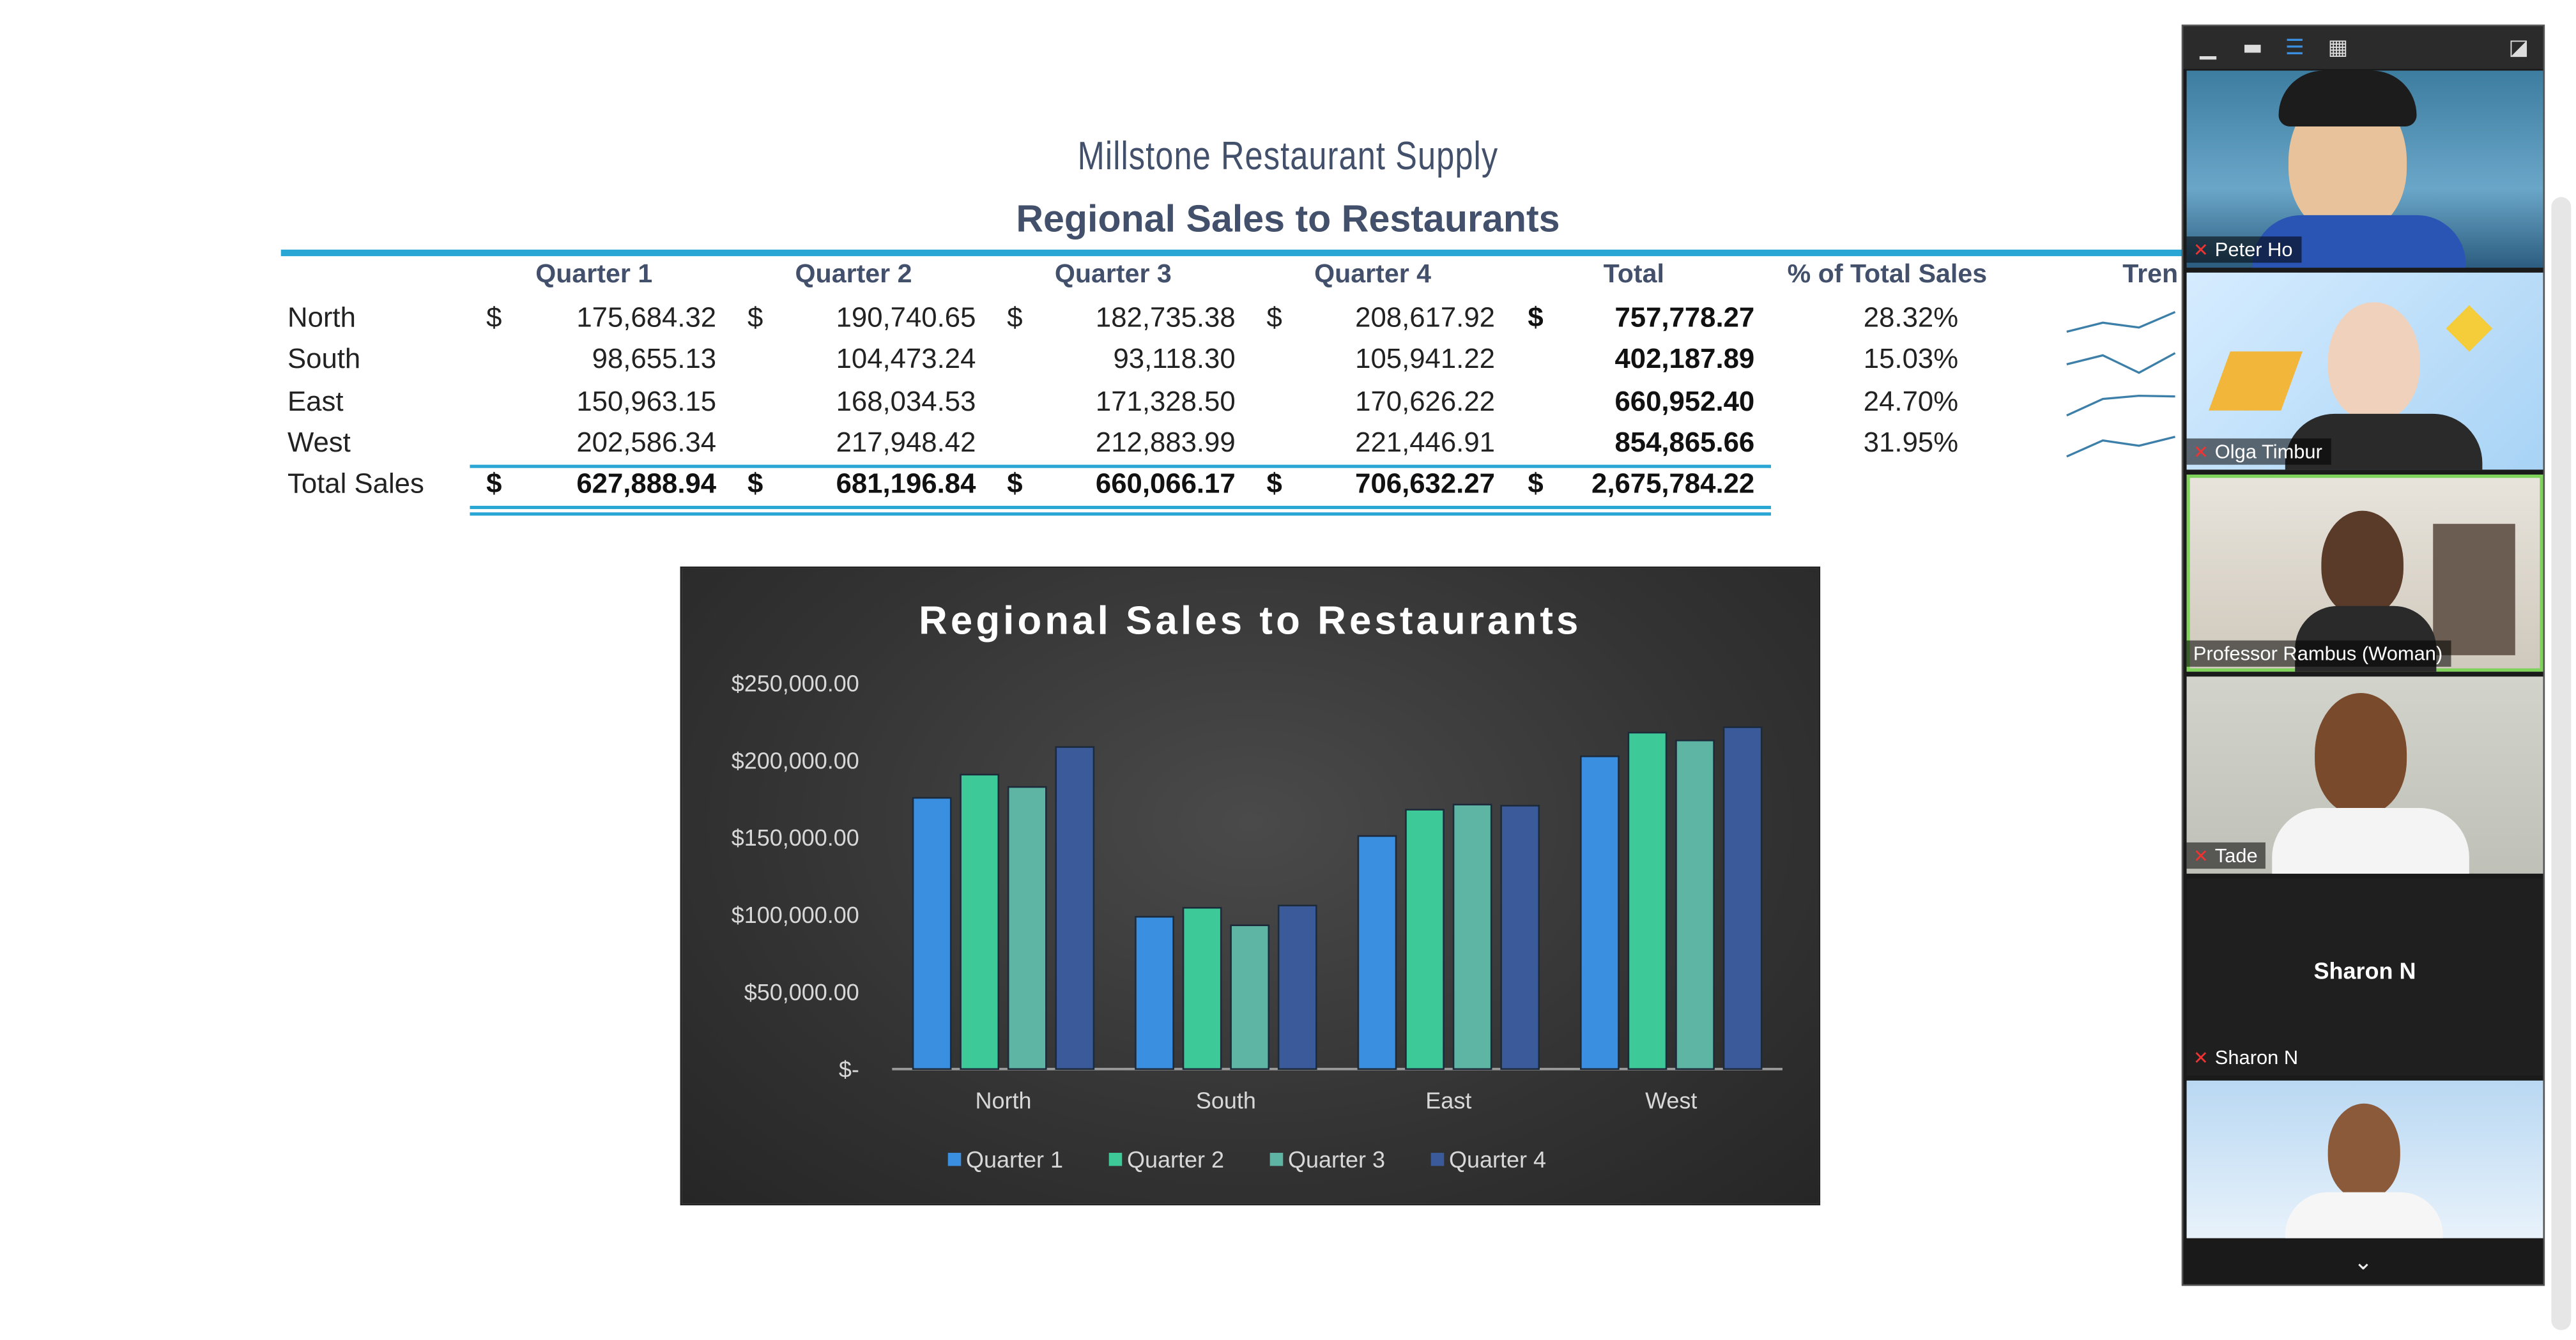 Image resolution: width=2576 pixels, height=1340 pixels. Describe the element at coordinates (932, 933) in the screenshot. I see `bar-north-q1` at that location.